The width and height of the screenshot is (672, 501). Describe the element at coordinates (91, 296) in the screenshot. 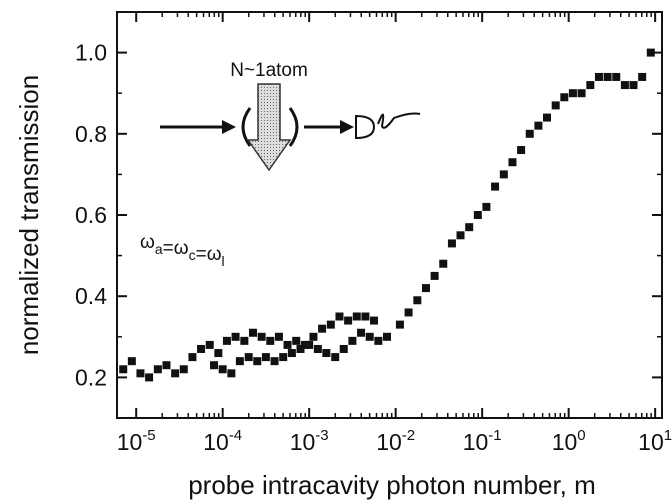

I see `y-tick-label: 0.4` at that location.